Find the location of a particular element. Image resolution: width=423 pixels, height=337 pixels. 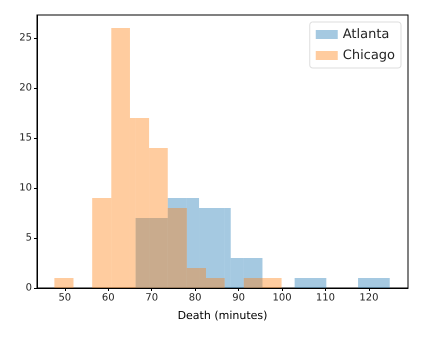

y-tick-label: 20 is located at coordinates (25, 88).